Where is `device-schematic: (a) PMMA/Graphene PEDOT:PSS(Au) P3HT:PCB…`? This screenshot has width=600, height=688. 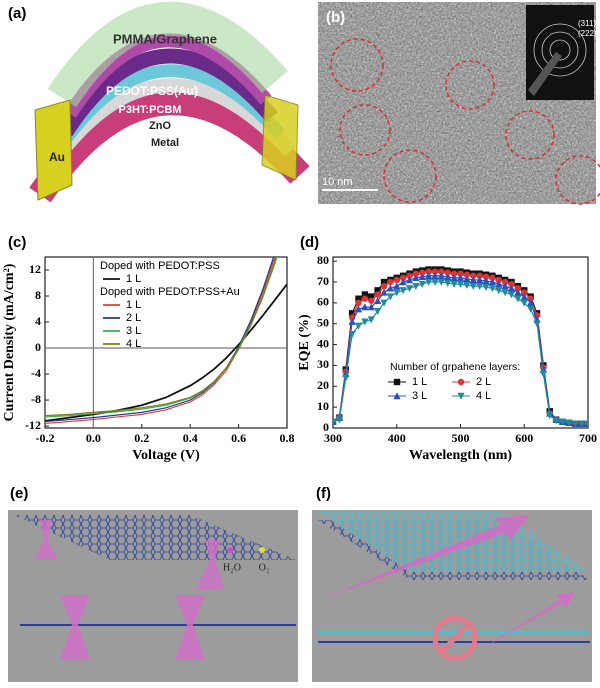
device-schematic: (a) PMMA/Graphene PEDOT:PSS(Au) P3HT:PCB… is located at coordinates (159, 102).